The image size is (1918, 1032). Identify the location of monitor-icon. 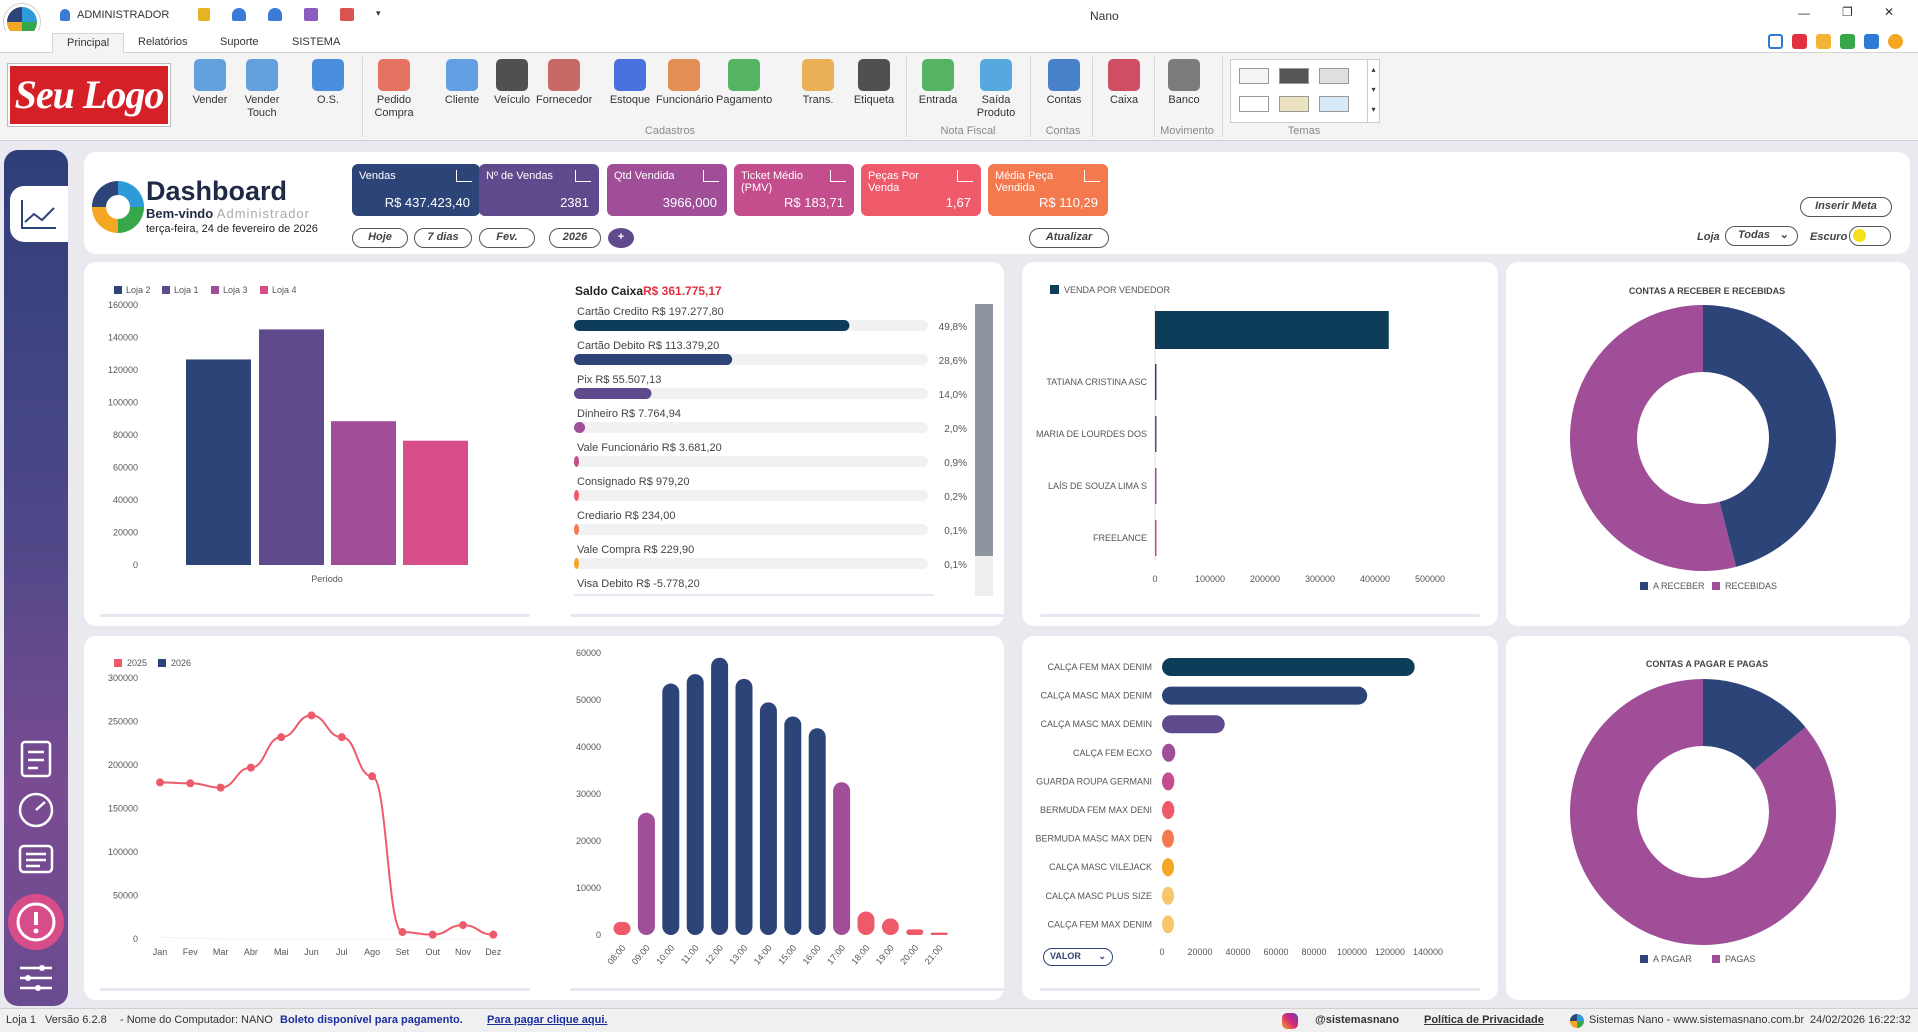
(1871, 41).